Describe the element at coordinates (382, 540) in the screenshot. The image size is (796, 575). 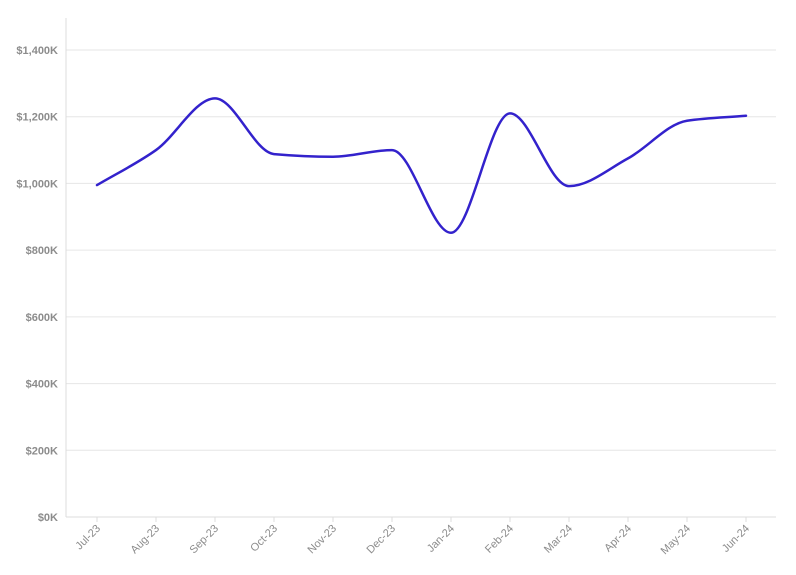
I see `x-tick-label: Dec-23` at that location.